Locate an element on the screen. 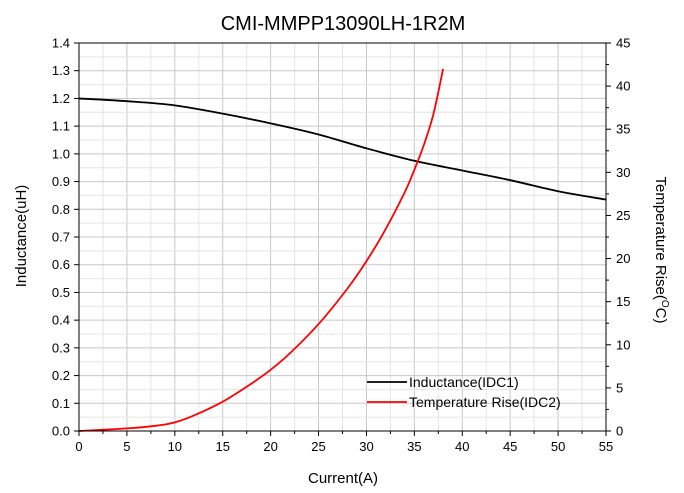 This screenshot has width=684, height=493. legend-label: Inductance(IDC1) is located at coordinates (464, 382).